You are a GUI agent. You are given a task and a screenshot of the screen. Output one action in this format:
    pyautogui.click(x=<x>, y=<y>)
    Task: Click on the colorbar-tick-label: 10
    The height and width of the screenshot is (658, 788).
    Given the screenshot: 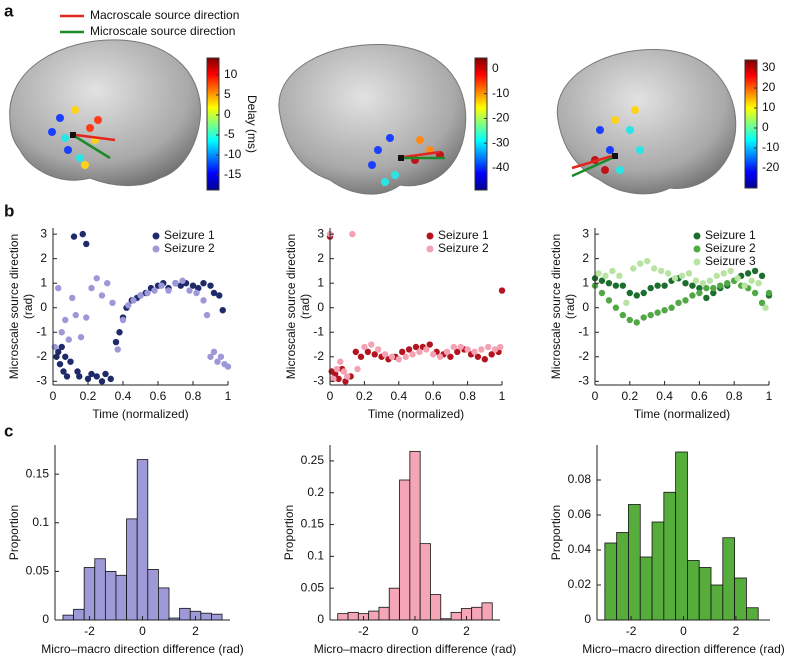 What is the action you would take?
    pyautogui.click(x=231, y=74)
    